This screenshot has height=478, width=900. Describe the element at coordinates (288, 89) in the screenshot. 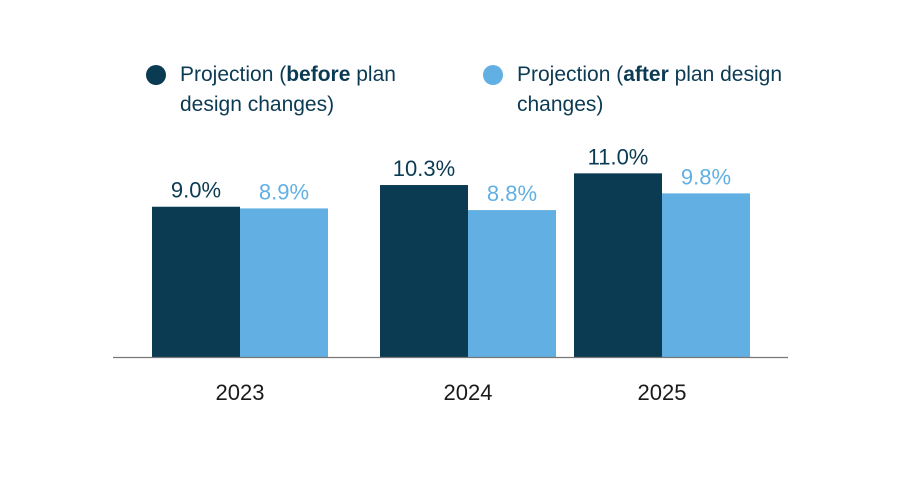

I see `legend-label-before: Projection (before plan design changes)` at that location.